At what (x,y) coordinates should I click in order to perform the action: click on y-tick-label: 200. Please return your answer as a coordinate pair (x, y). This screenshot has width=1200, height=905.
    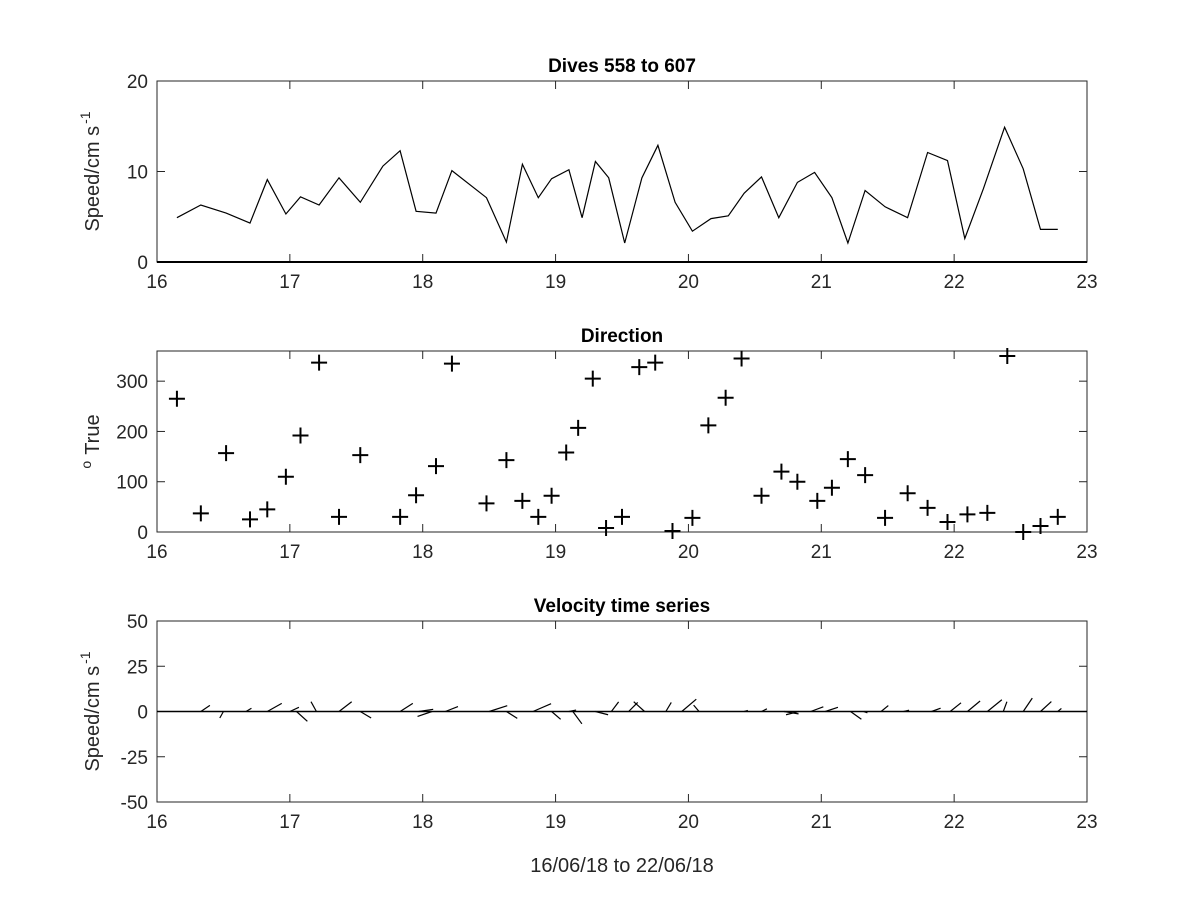
    Looking at the image, I should click on (132, 432).